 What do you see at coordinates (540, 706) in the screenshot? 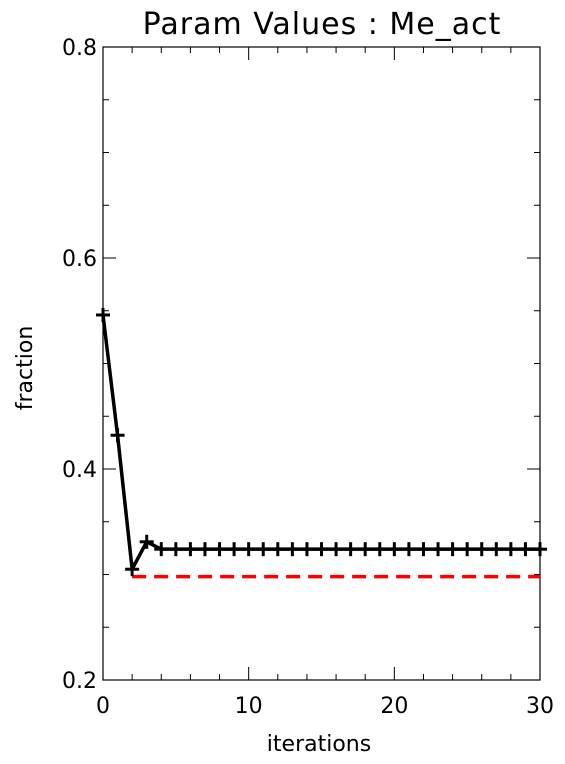
I see `x-tick-label: 30` at bounding box center [540, 706].